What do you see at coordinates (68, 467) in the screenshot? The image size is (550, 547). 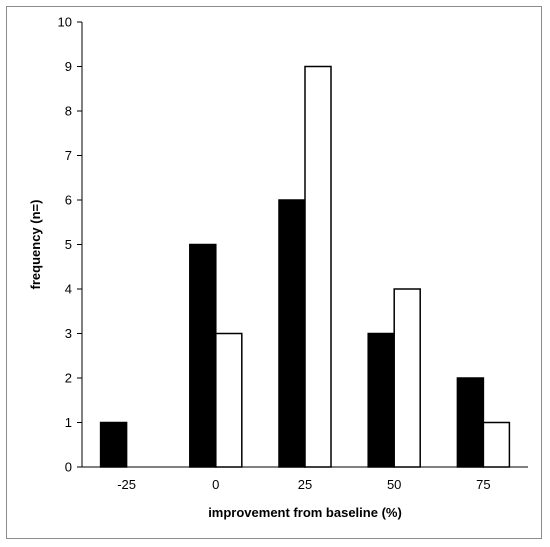 I see `y-tick-label: 0` at bounding box center [68, 467].